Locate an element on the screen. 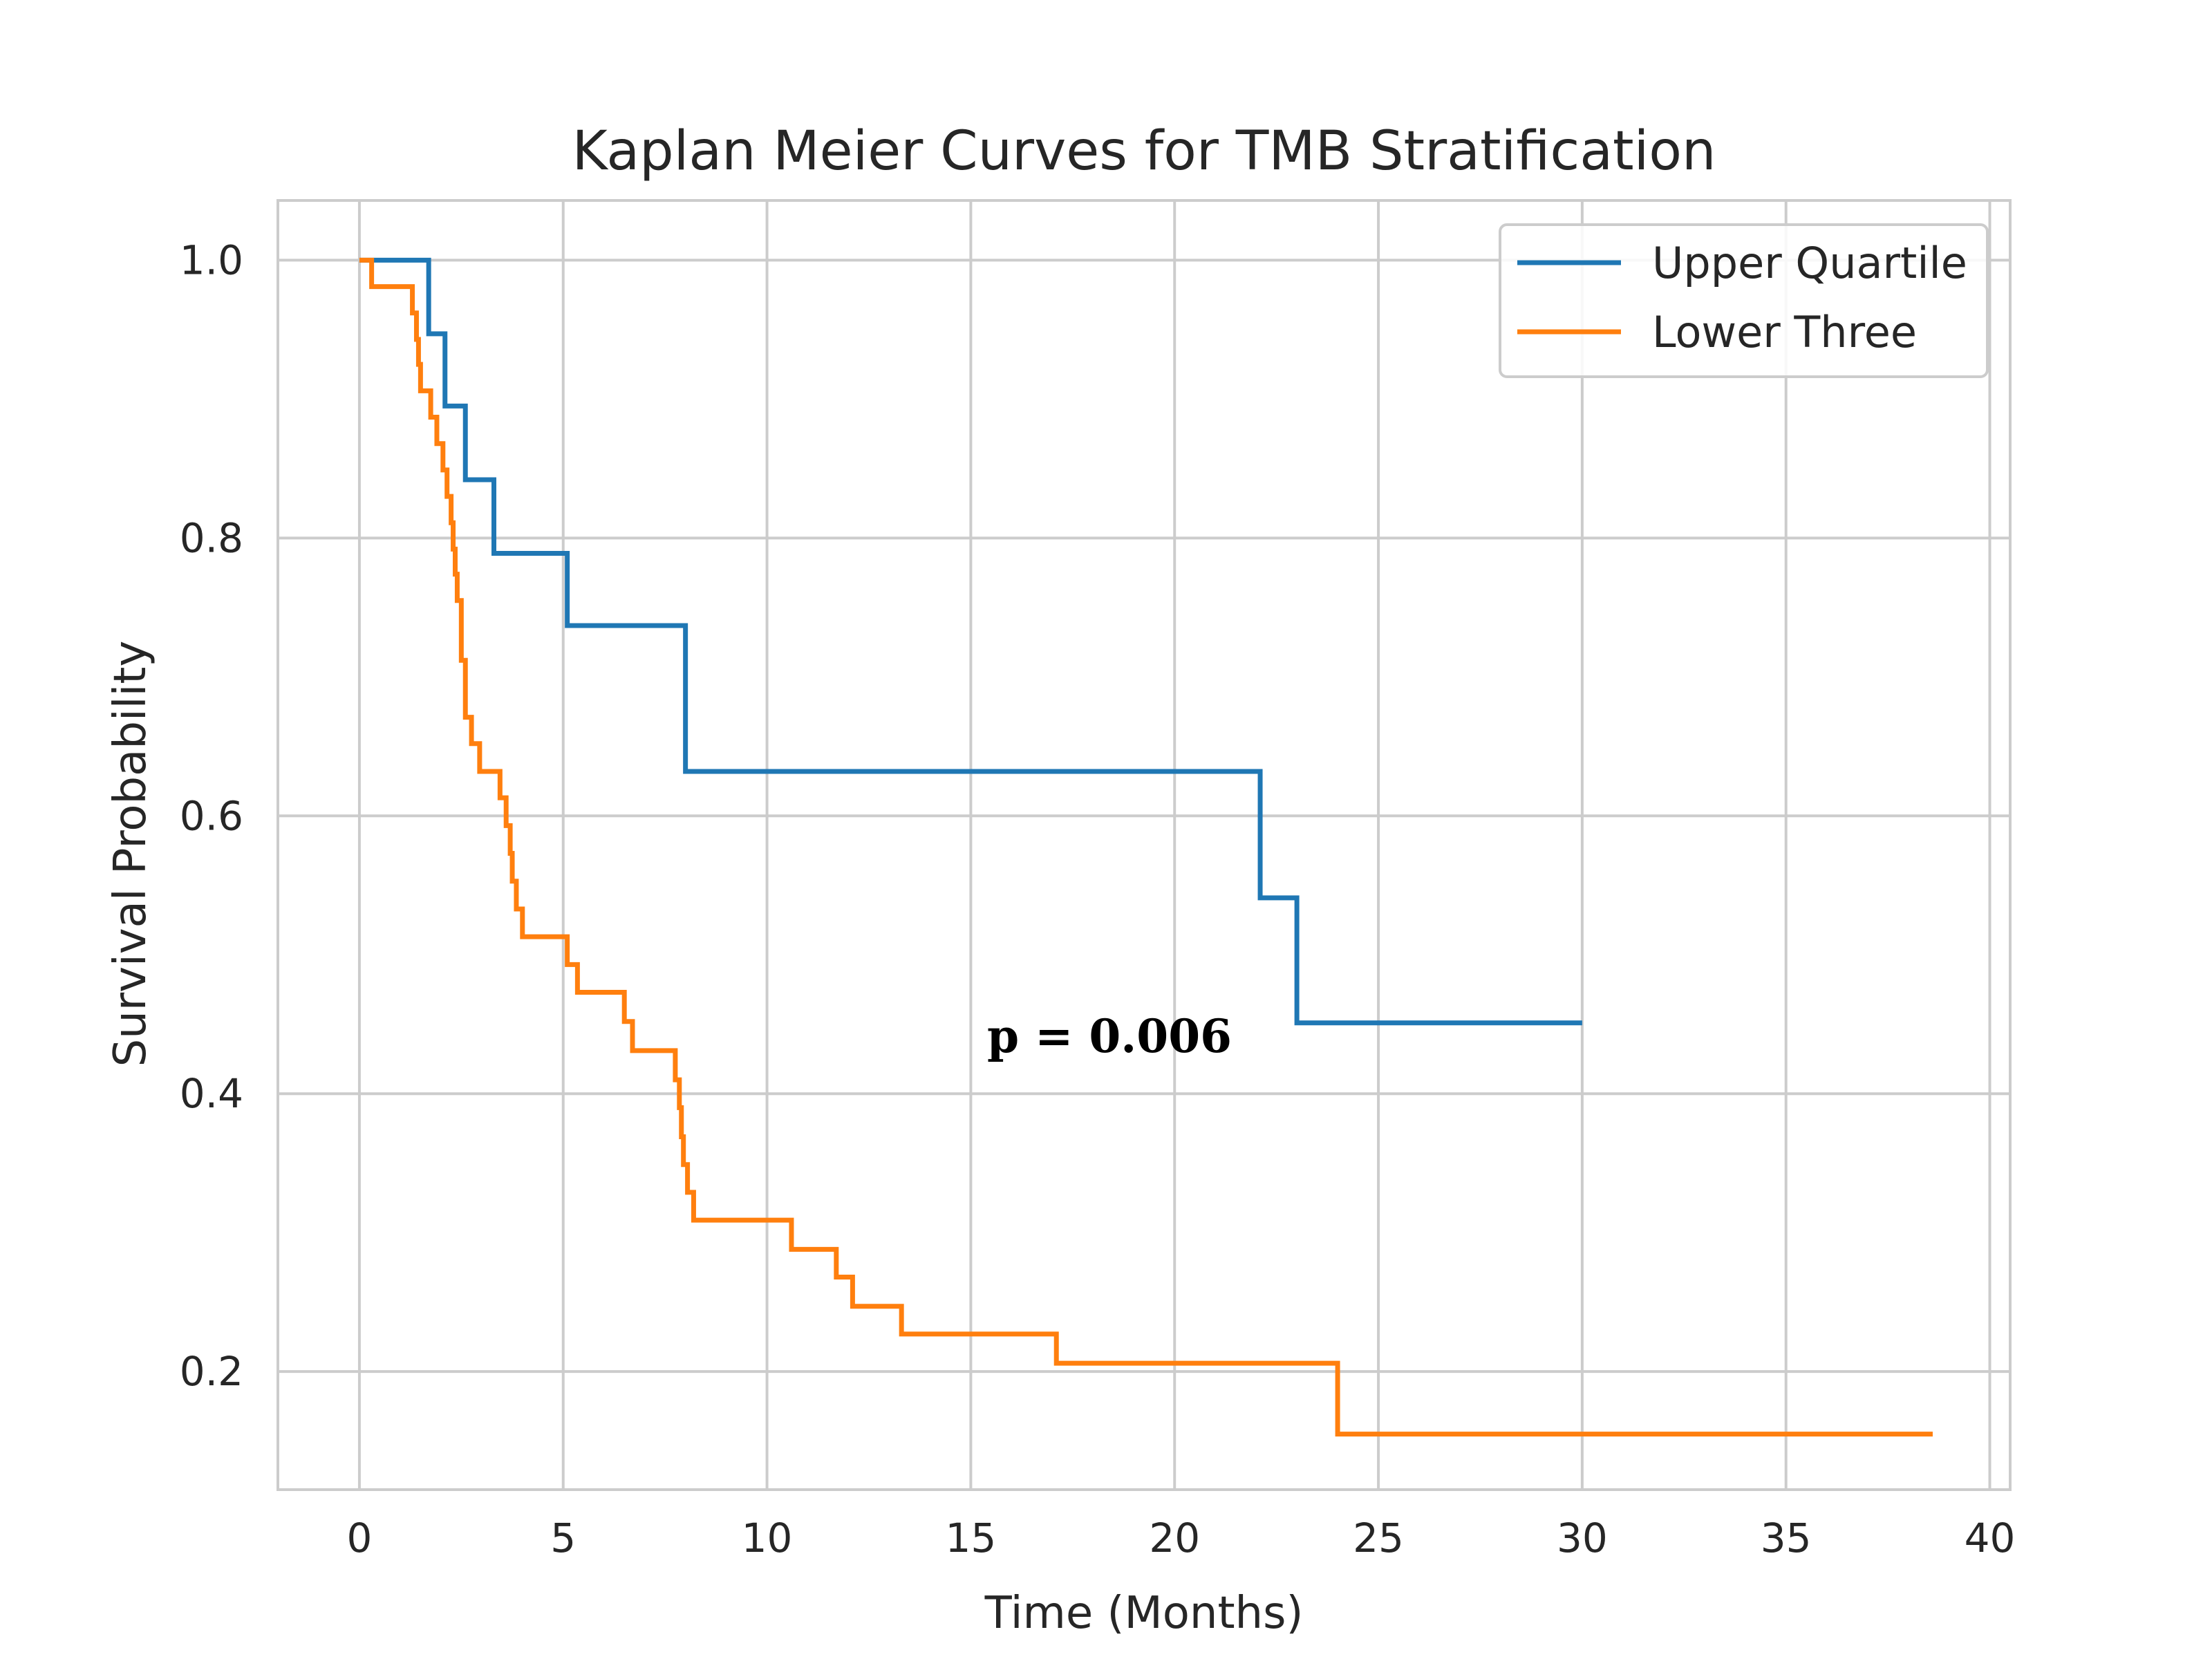 The height and width of the screenshot is (1659, 2212). y-tick-label: 1.0 is located at coordinates (211, 259).